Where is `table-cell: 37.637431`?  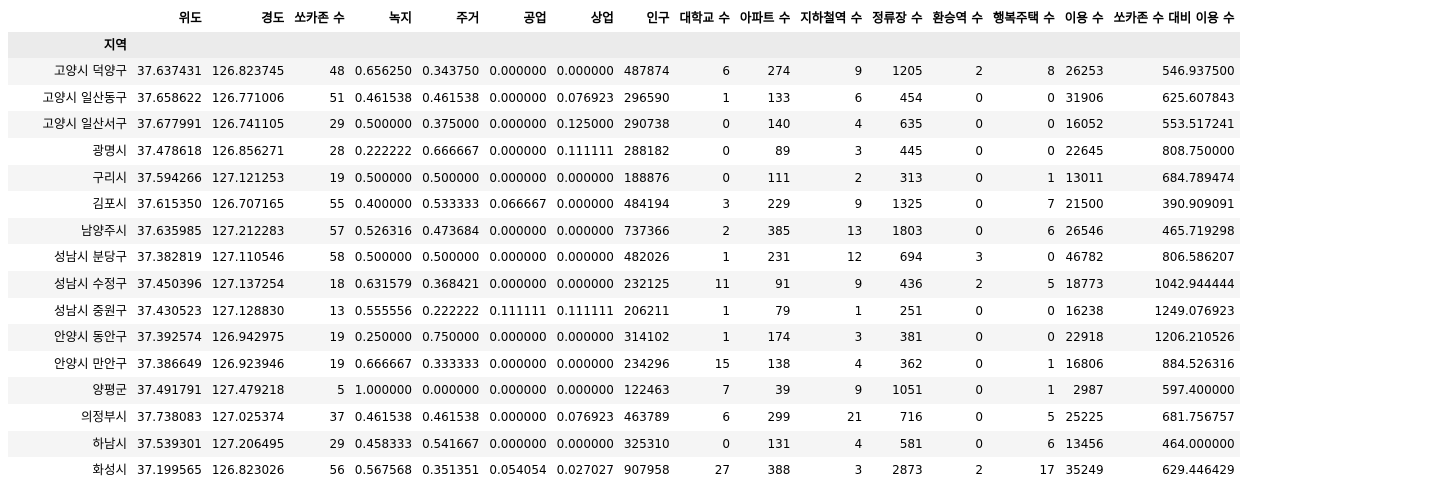 table-cell: 37.637431 is located at coordinates (169, 71).